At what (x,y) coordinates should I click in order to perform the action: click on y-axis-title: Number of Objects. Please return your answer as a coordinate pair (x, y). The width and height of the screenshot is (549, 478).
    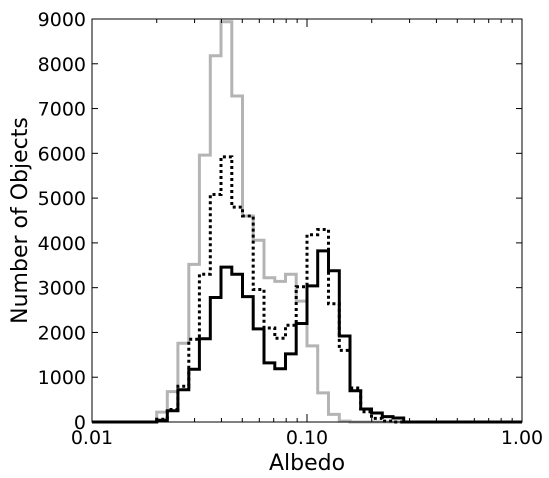
    Looking at the image, I should click on (20, 220).